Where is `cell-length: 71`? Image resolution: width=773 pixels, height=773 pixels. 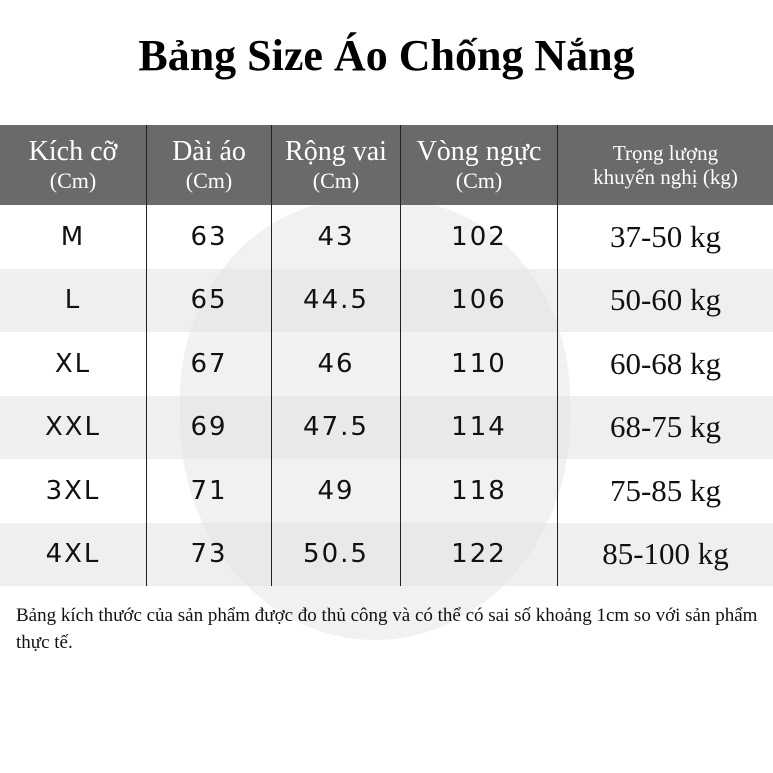 cell-length: 71 is located at coordinates (209, 491).